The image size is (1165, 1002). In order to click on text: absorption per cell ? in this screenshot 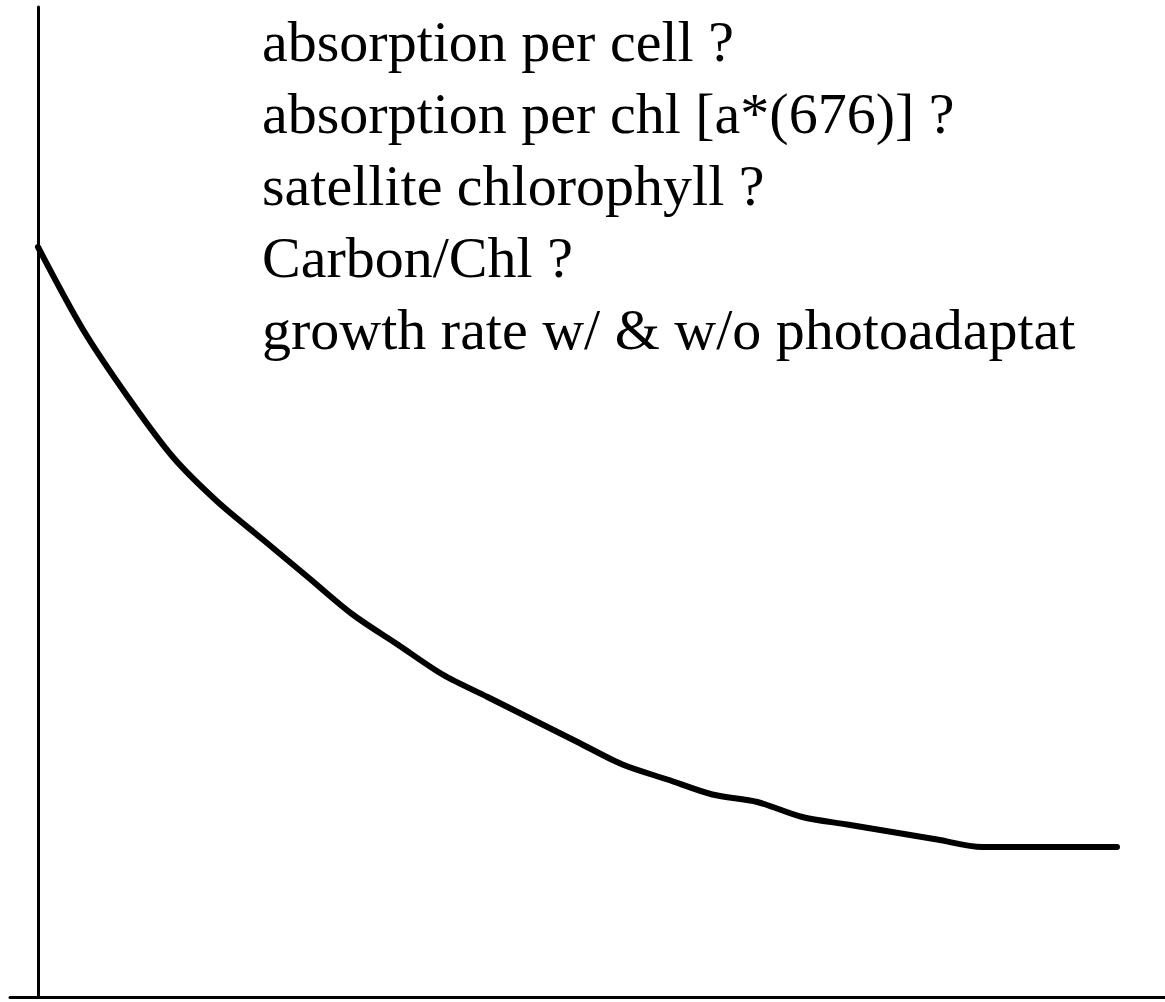, I will do `click(498, 41)`.